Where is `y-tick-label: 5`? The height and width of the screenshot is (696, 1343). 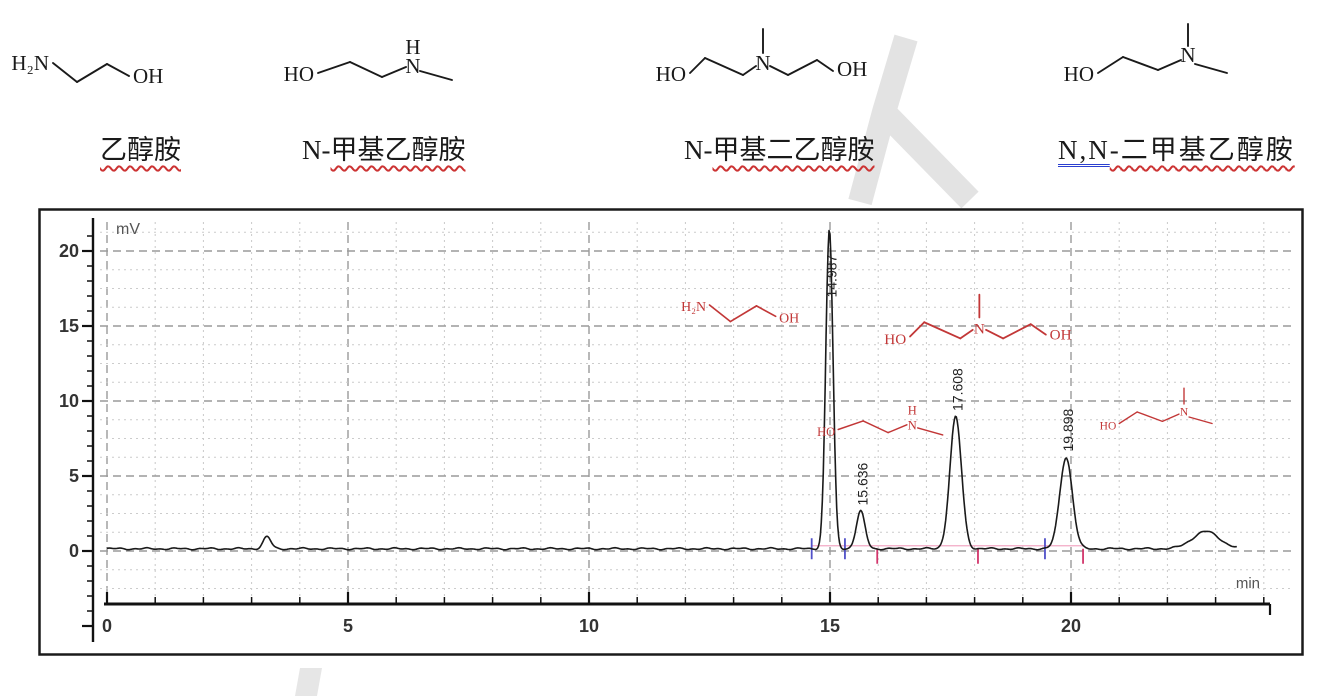
y-tick-label: 5 is located at coordinates (74, 476).